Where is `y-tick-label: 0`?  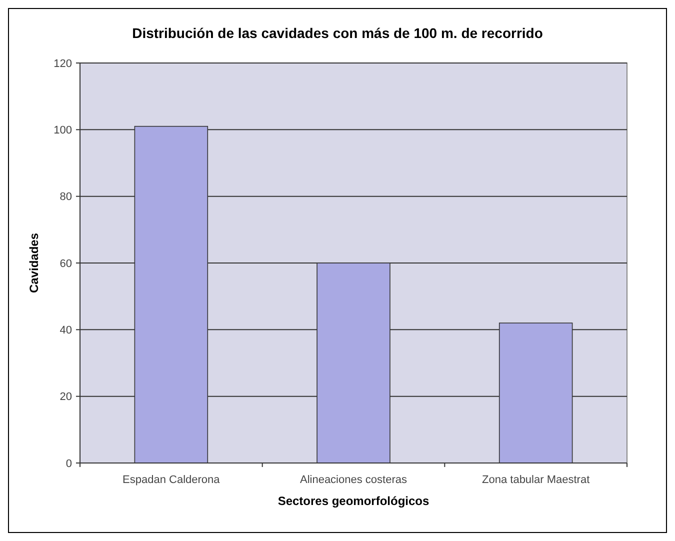 y-tick-label: 0 is located at coordinates (69, 464).